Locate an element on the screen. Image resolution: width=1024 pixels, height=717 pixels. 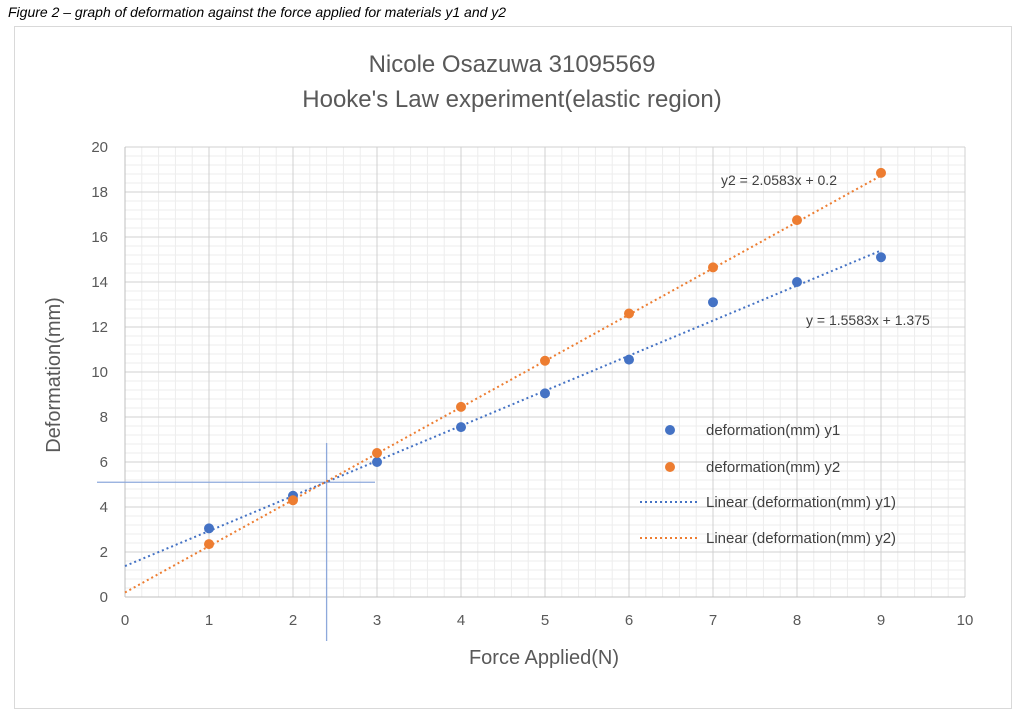
x-tick-label: 4 is located at coordinates (461, 620).